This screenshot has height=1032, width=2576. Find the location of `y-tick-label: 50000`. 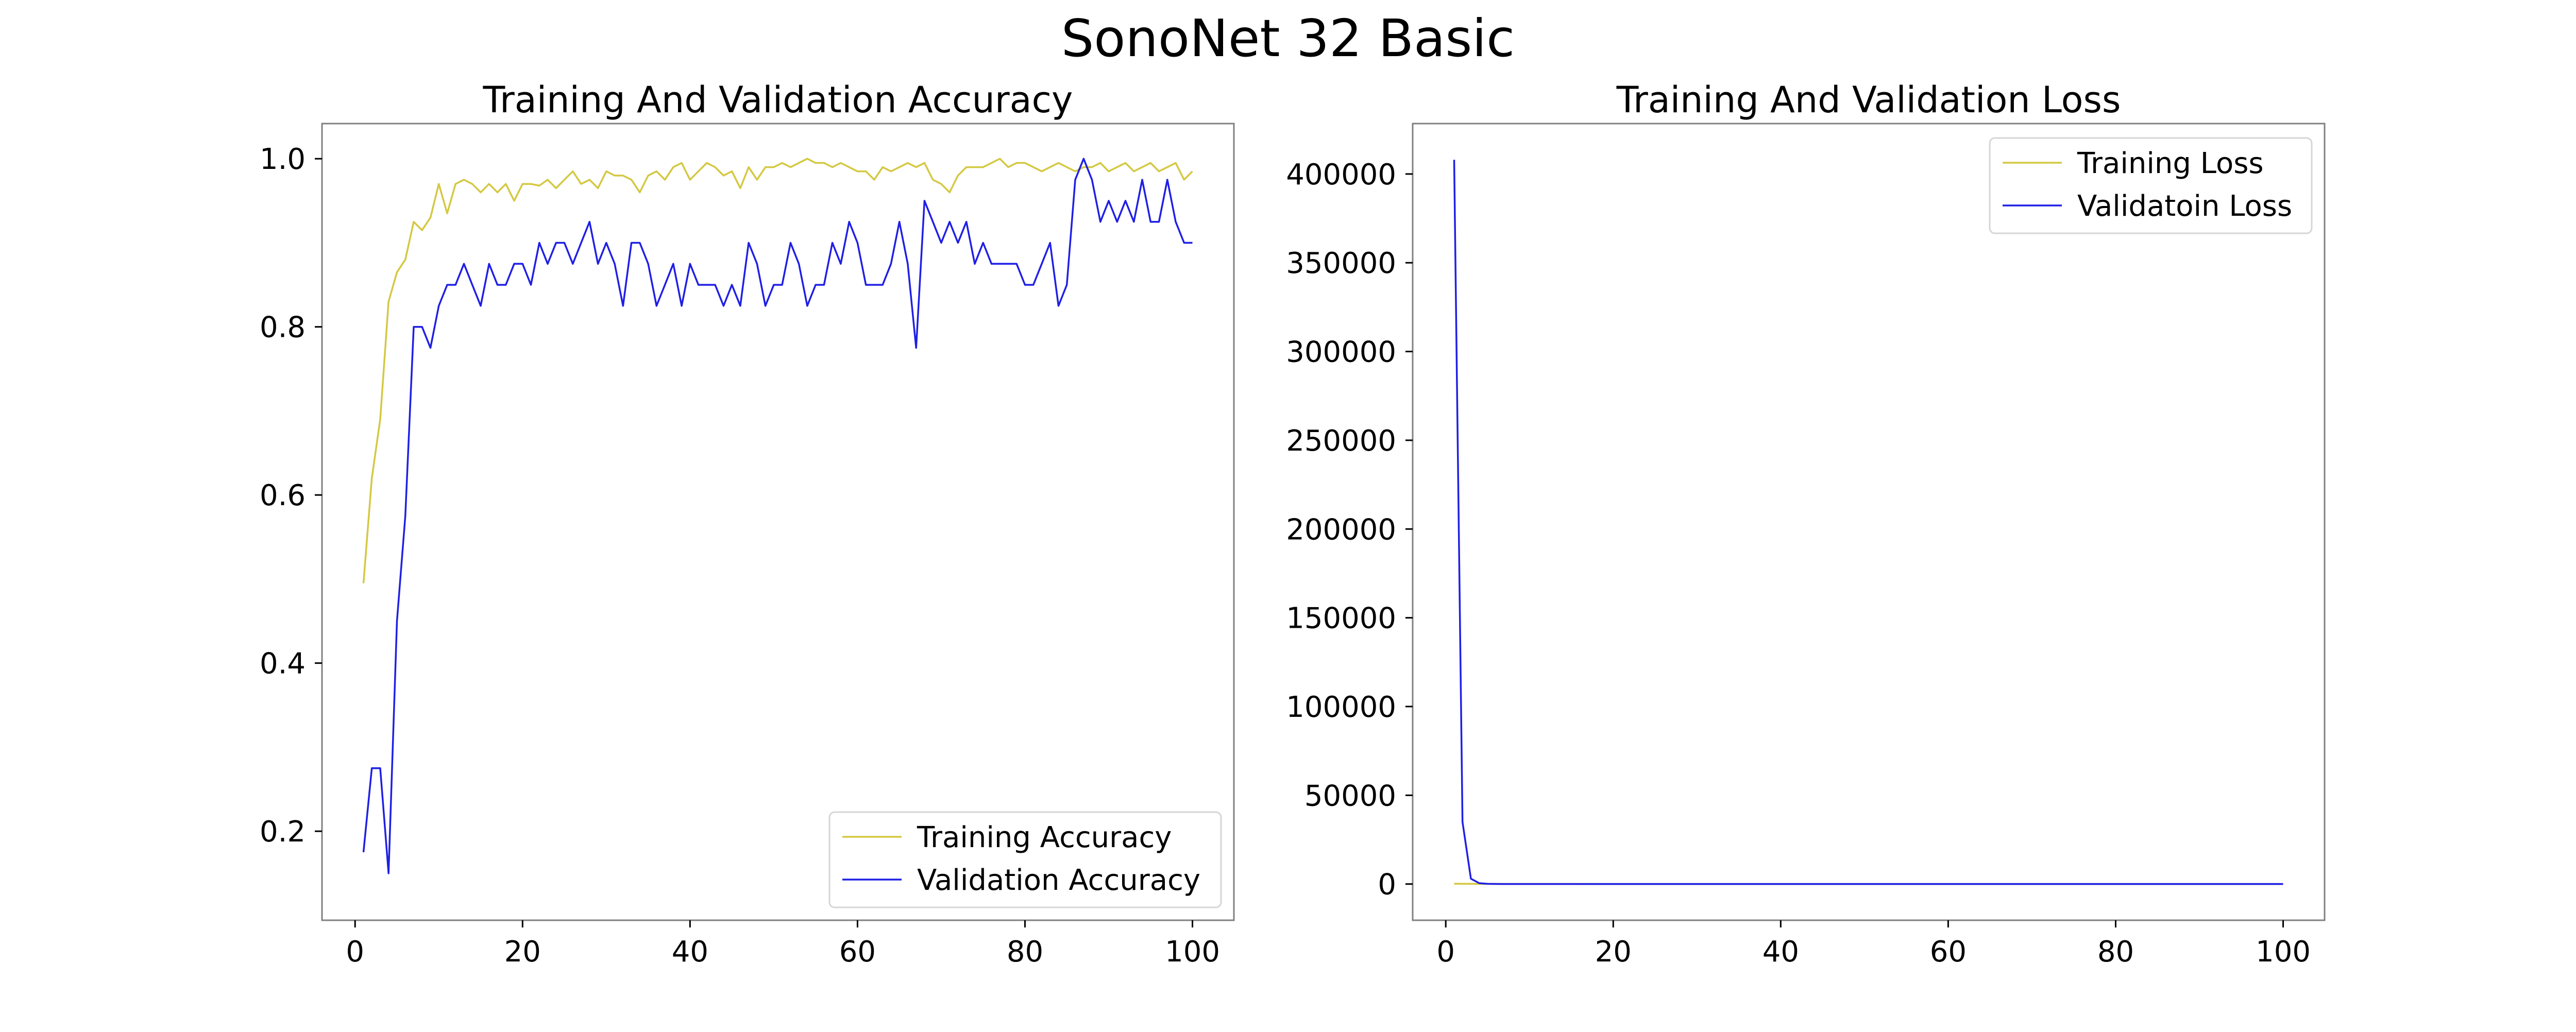

y-tick-label: 50000 is located at coordinates (1350, 796).